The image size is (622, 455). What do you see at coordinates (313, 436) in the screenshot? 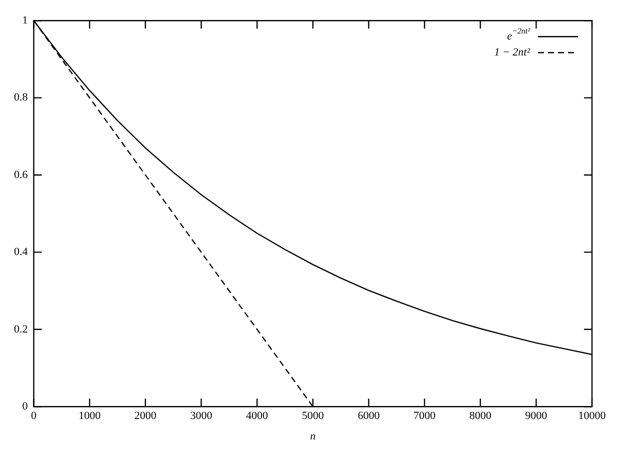
I see `x-axis-title: n` at bounding box center [313, 436].